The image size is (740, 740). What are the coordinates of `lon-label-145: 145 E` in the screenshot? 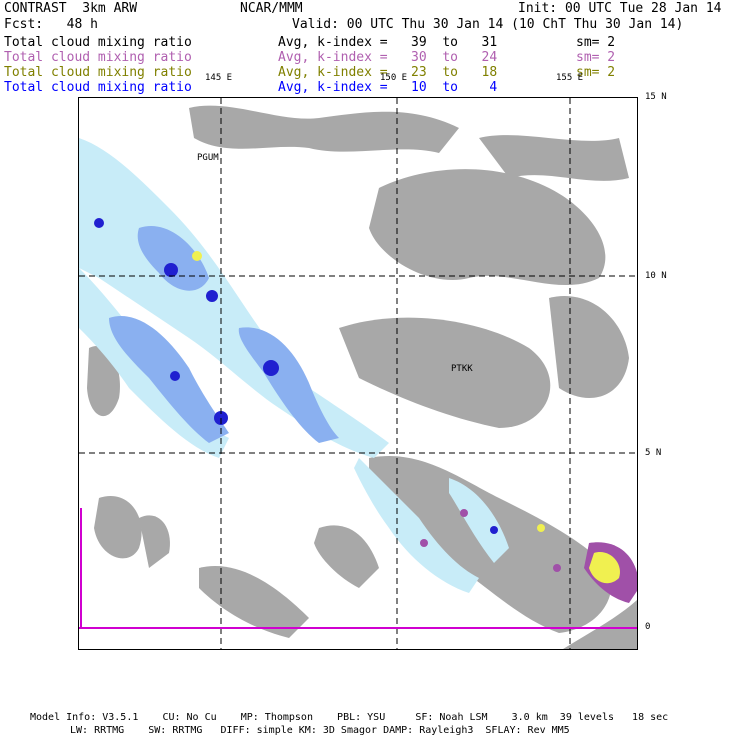 It's located at (219, 78).